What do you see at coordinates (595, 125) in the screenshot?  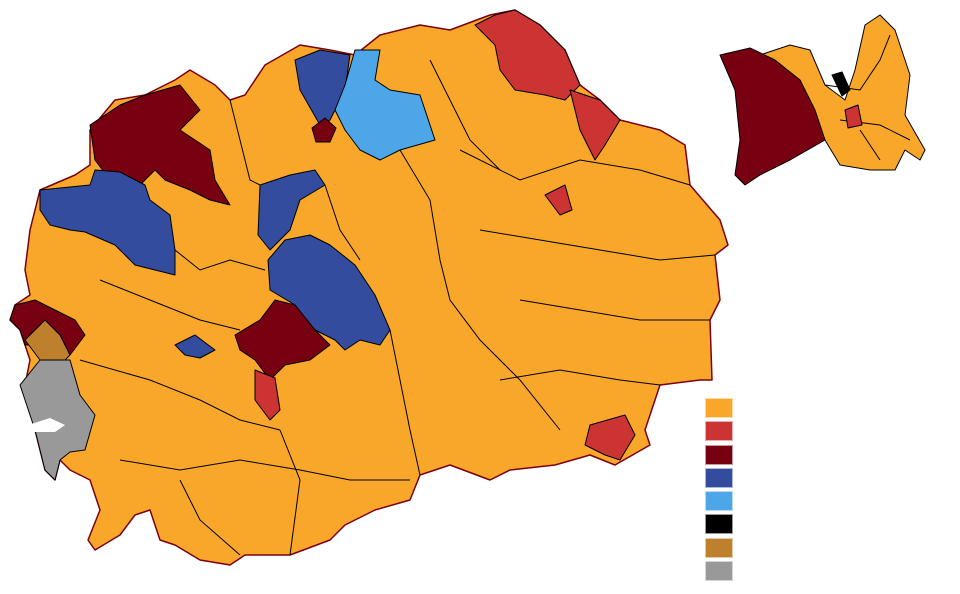 I see `region-red-east` at bounding box center [595, 125].